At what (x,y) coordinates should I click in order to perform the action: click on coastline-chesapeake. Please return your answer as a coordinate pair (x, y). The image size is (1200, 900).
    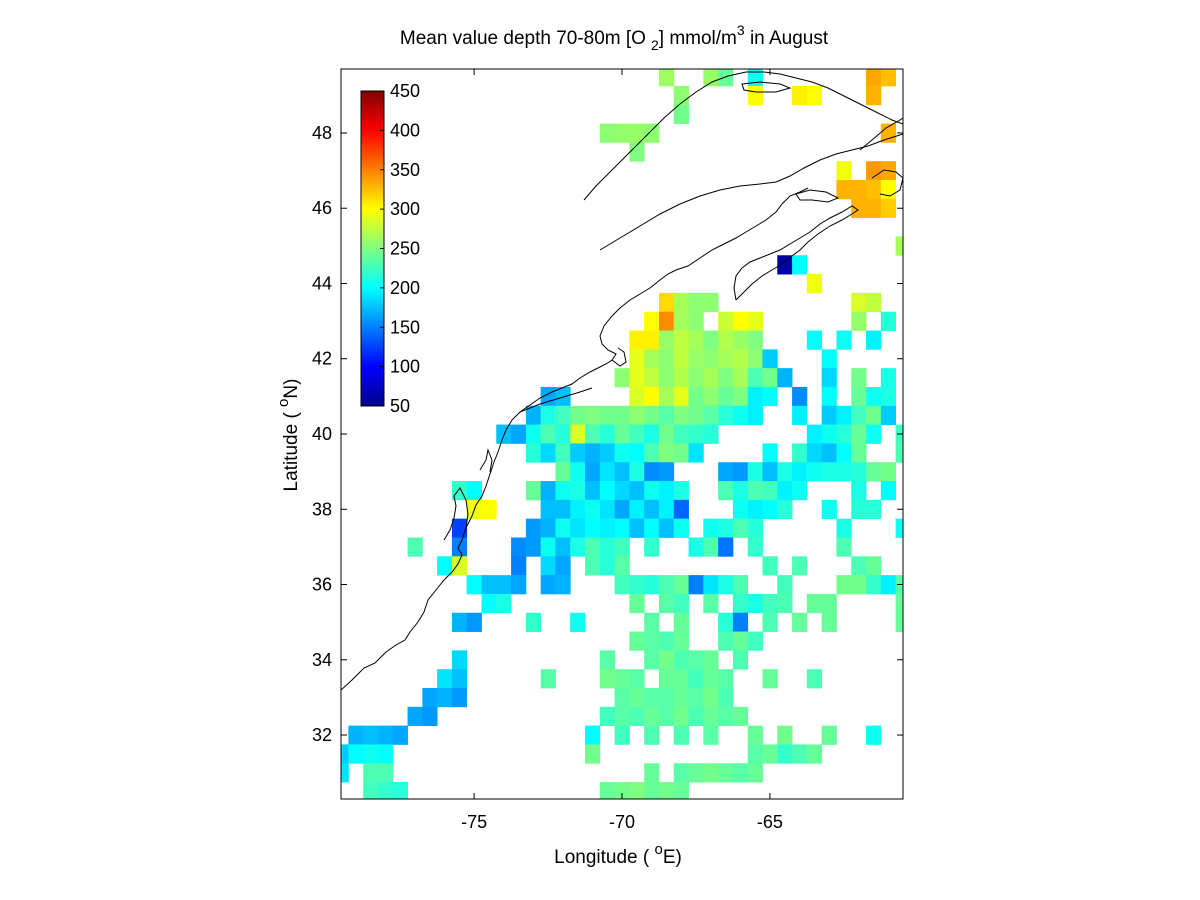
    Looking at the image, I should click on (456, 514).